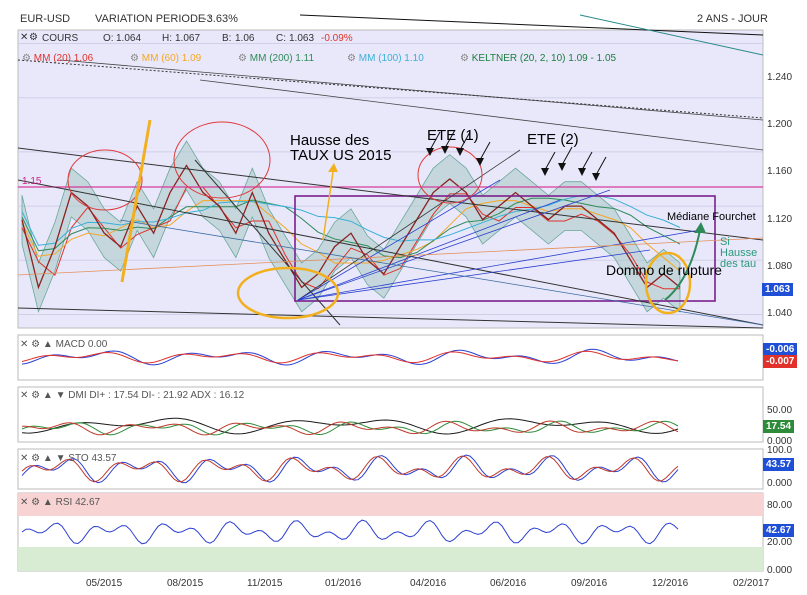  Describe the element at coordinates (97, 344) in the screenshot. I see `macd-value: 0.00` at that location.